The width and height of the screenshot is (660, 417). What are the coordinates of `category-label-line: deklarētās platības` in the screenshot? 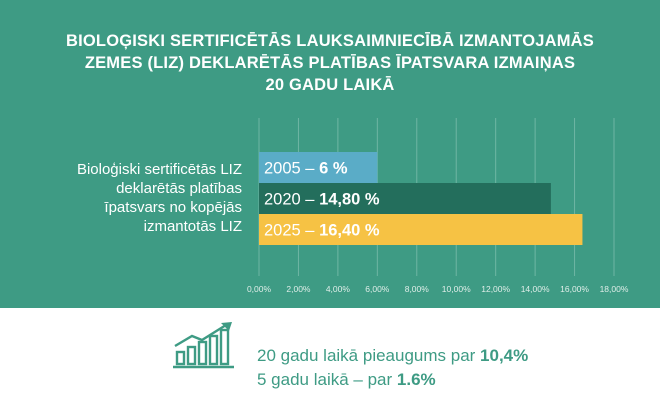 It's located at (179, 188).